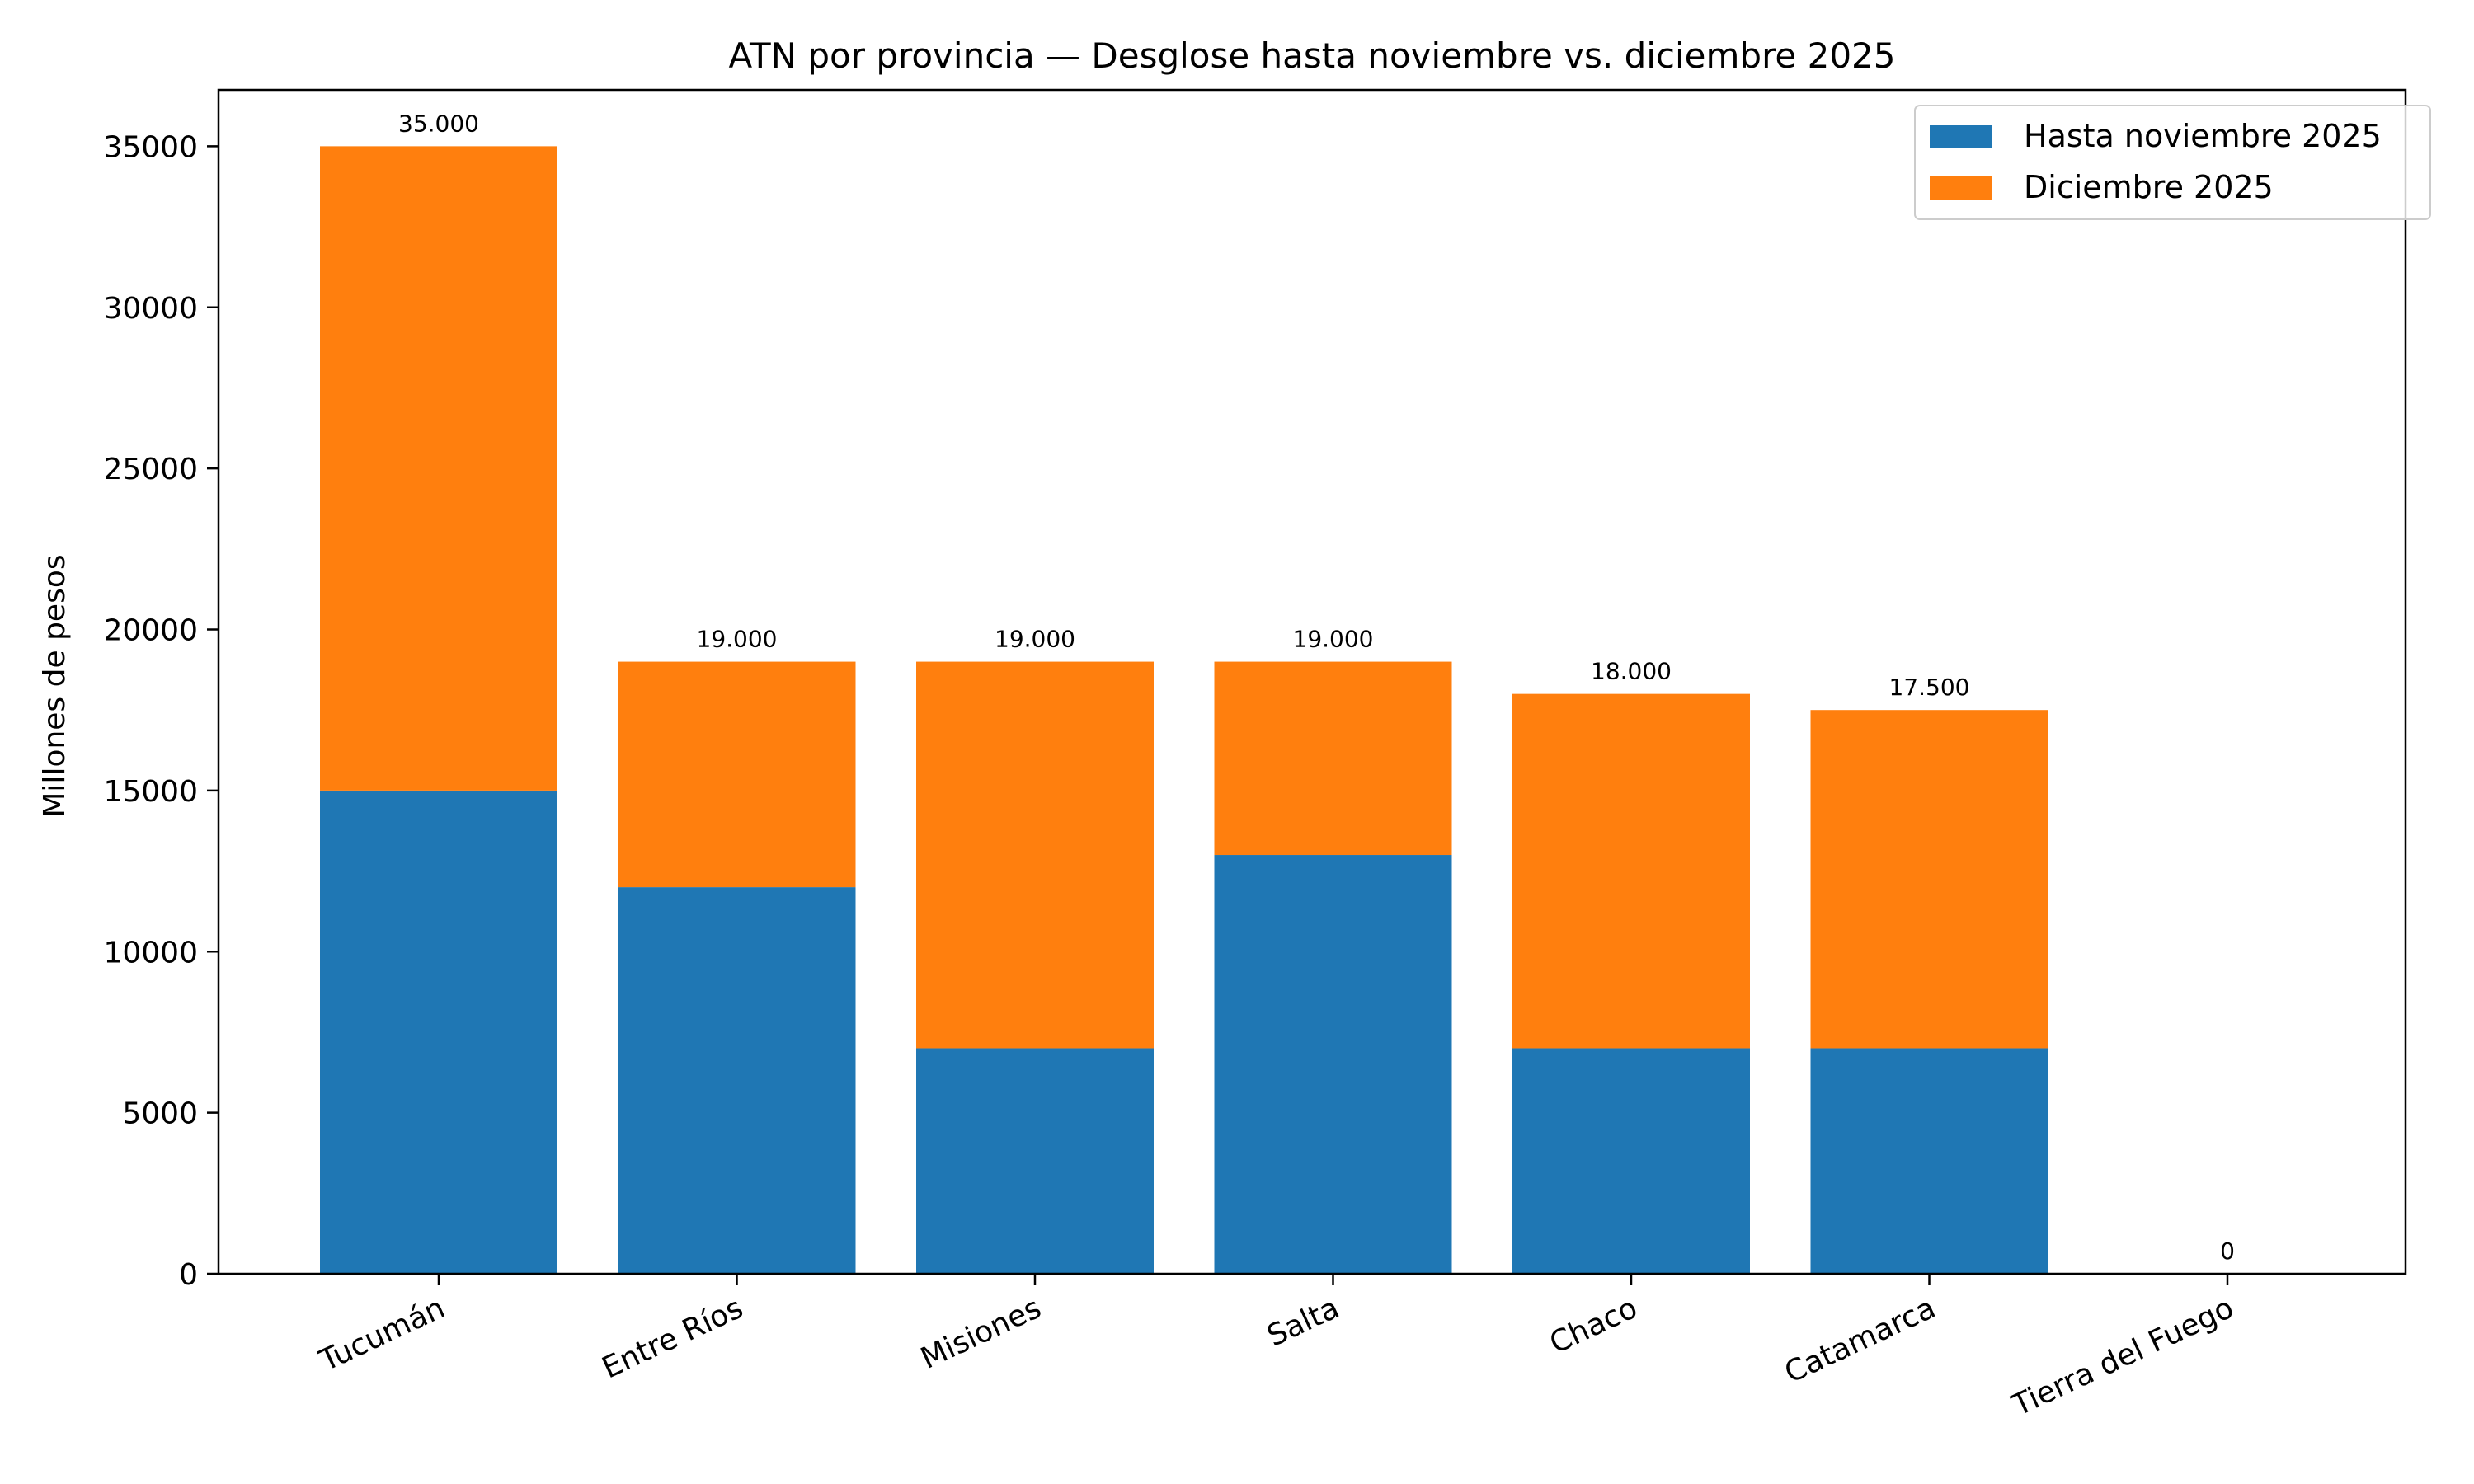 The width and height of the screenshot is (2474, 1484). Describe the element at coordinates (2227, 1251) in the screenshot. I see `total-label: 0` at that location.